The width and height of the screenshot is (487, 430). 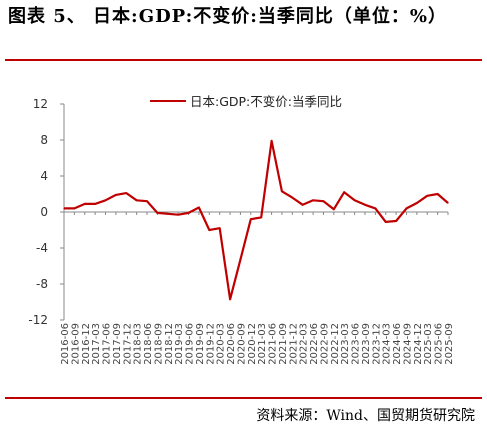 I want to click on x-tick-label: 2024-12, so click(x=418, y=344).